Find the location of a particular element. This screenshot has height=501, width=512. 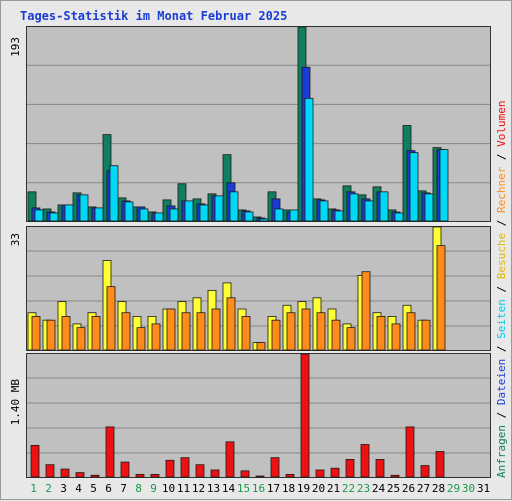

x-tick-label-24: 24 is located at coordinates (379, 488).